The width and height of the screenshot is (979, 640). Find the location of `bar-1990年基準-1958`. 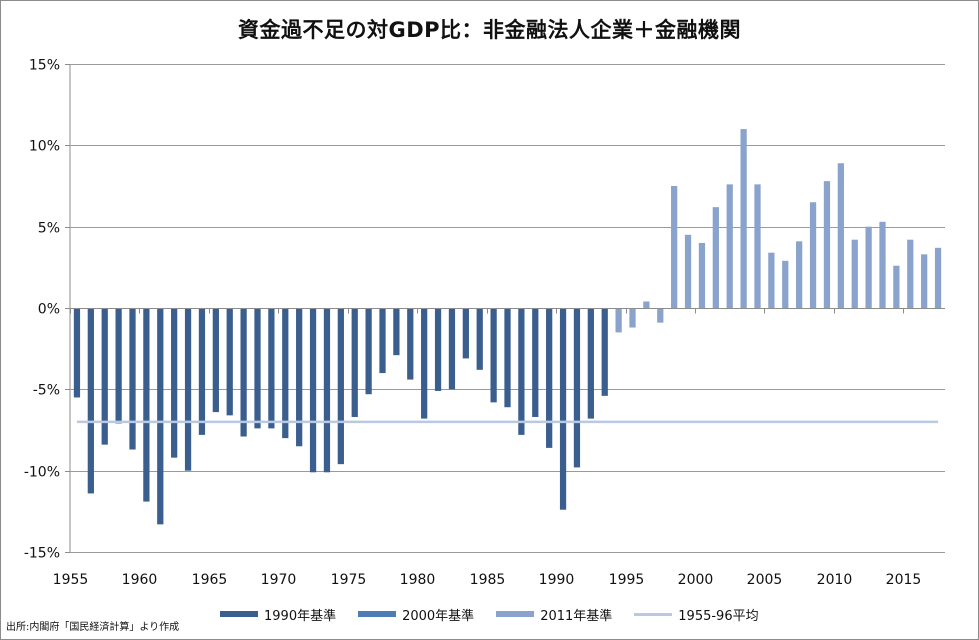

bar-1990年基準-1958 is located at coordinates (118, 366).